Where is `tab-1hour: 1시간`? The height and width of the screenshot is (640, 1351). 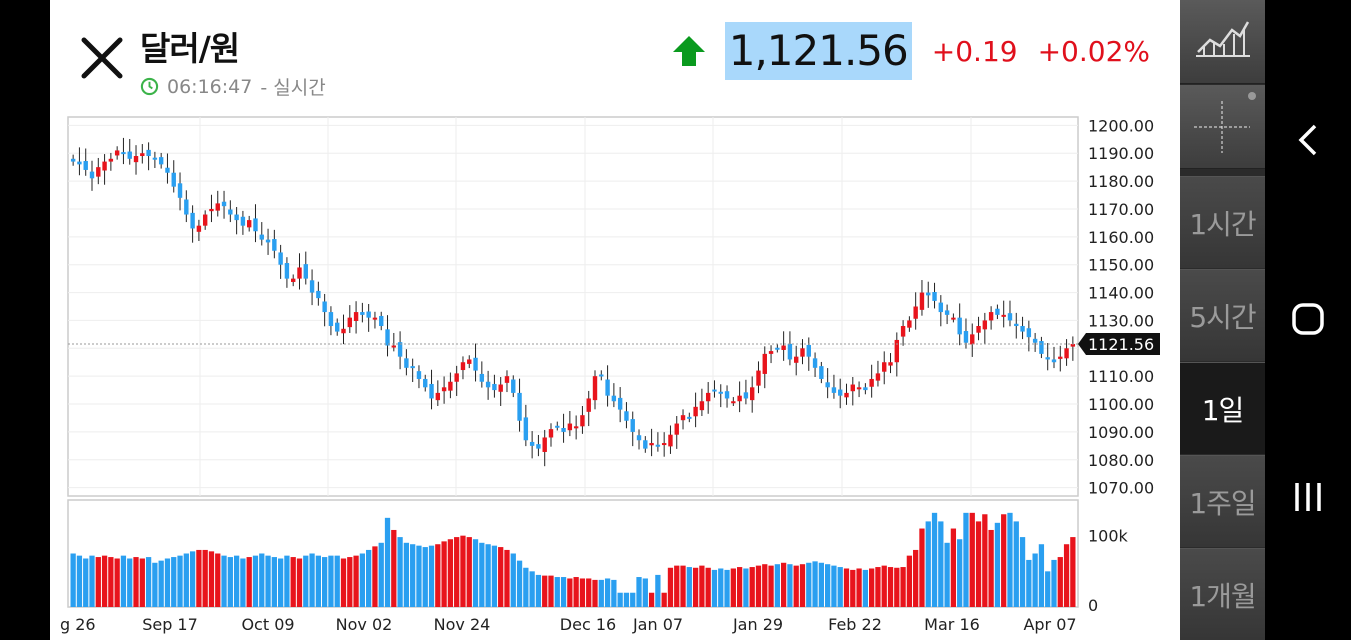 tab-1hour: 1시간 is located at coordinates (1222, 222).